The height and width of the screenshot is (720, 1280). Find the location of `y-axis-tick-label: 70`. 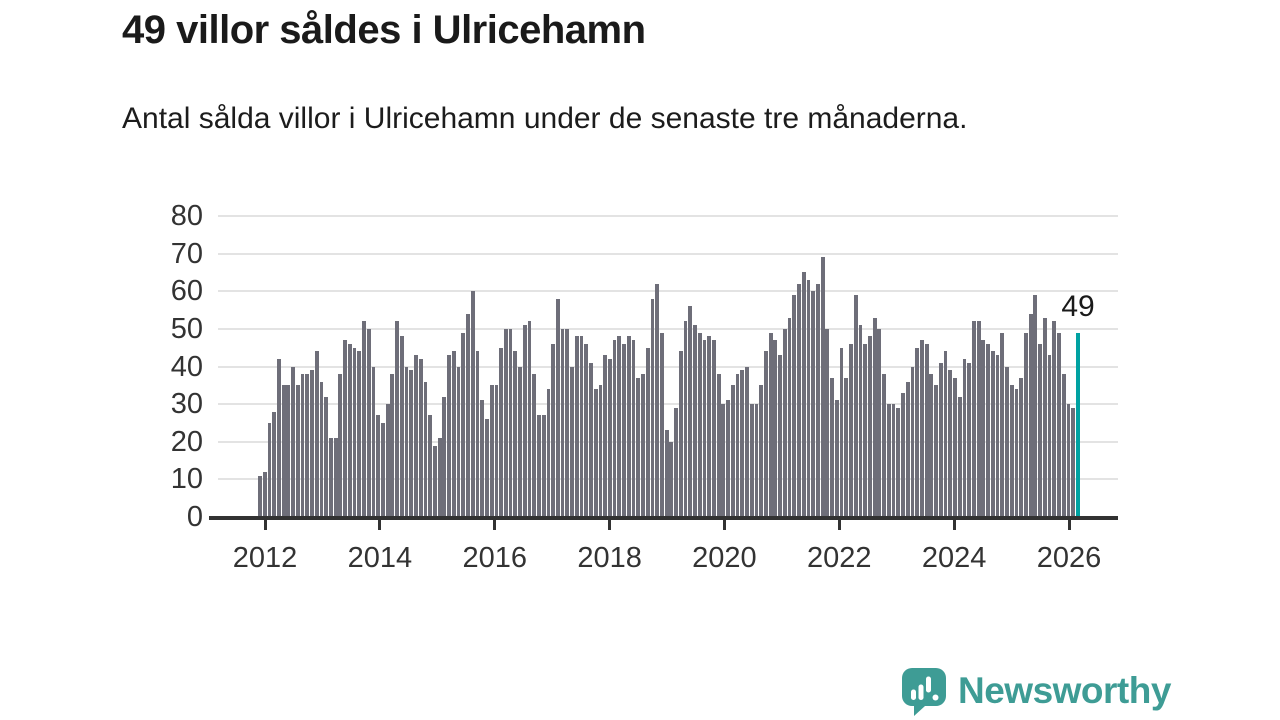

y-axis-tick-label: 70 is located at coordinates (186, 253).